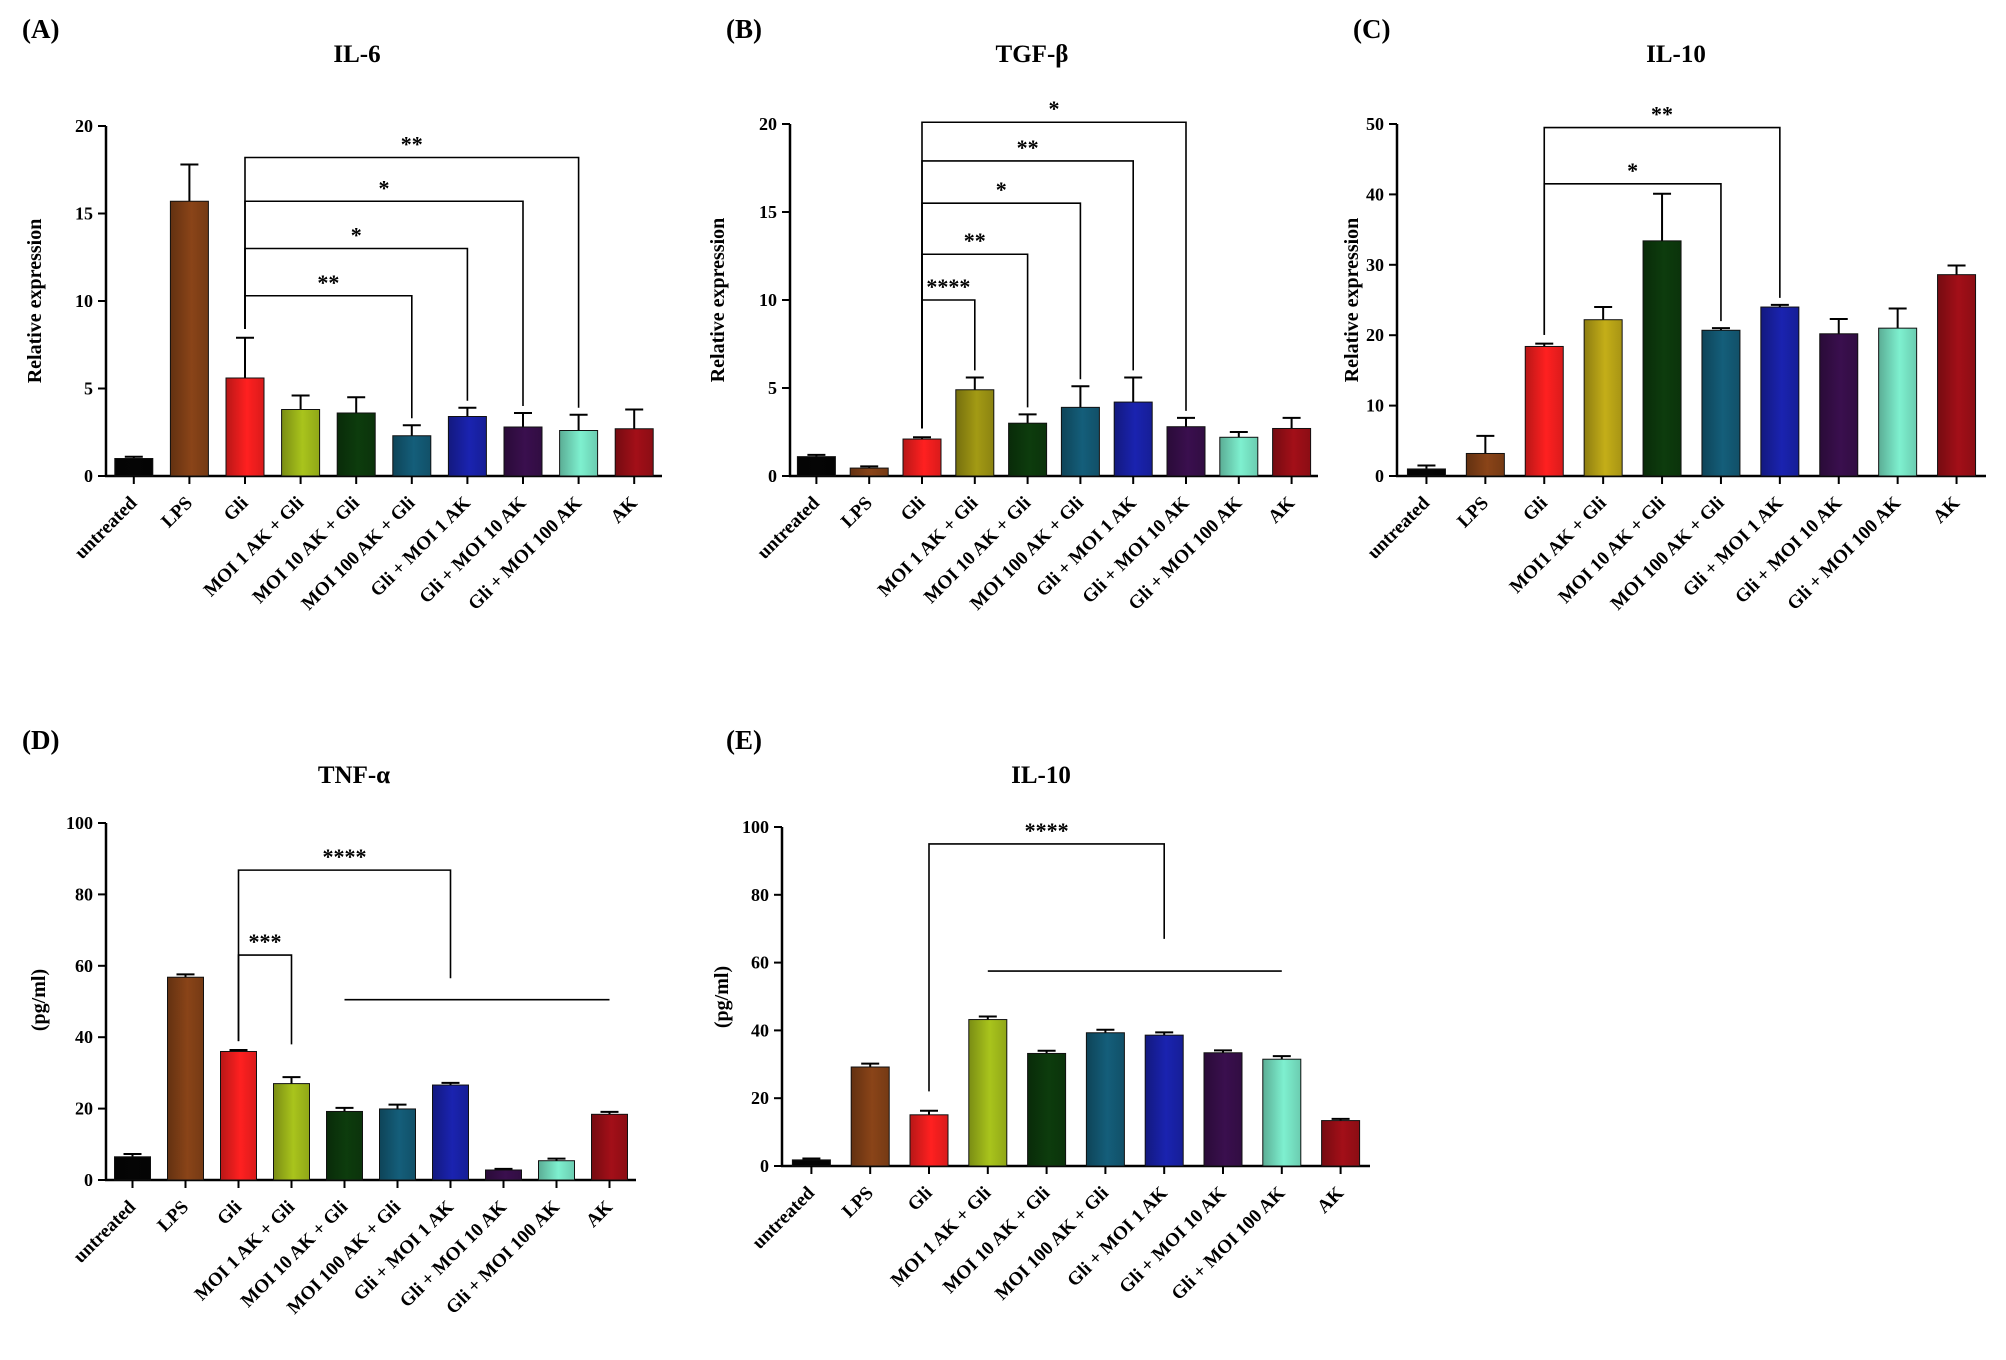  Describe the element at coordinates (1032, 54) in the screenshot. I see `chart-title: TGF-β` at that location.